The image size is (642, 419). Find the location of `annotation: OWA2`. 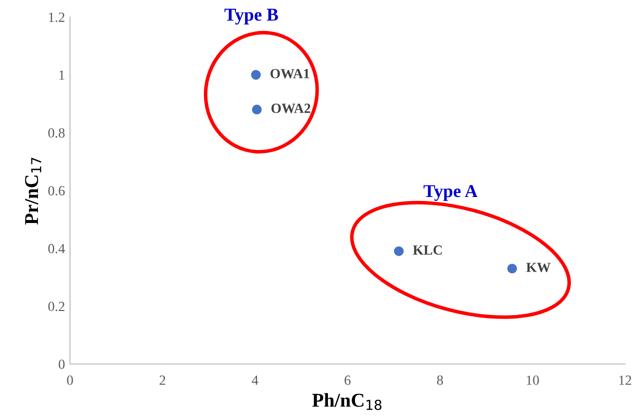

annotation: OWA2 is located at coordinates (290, 109).